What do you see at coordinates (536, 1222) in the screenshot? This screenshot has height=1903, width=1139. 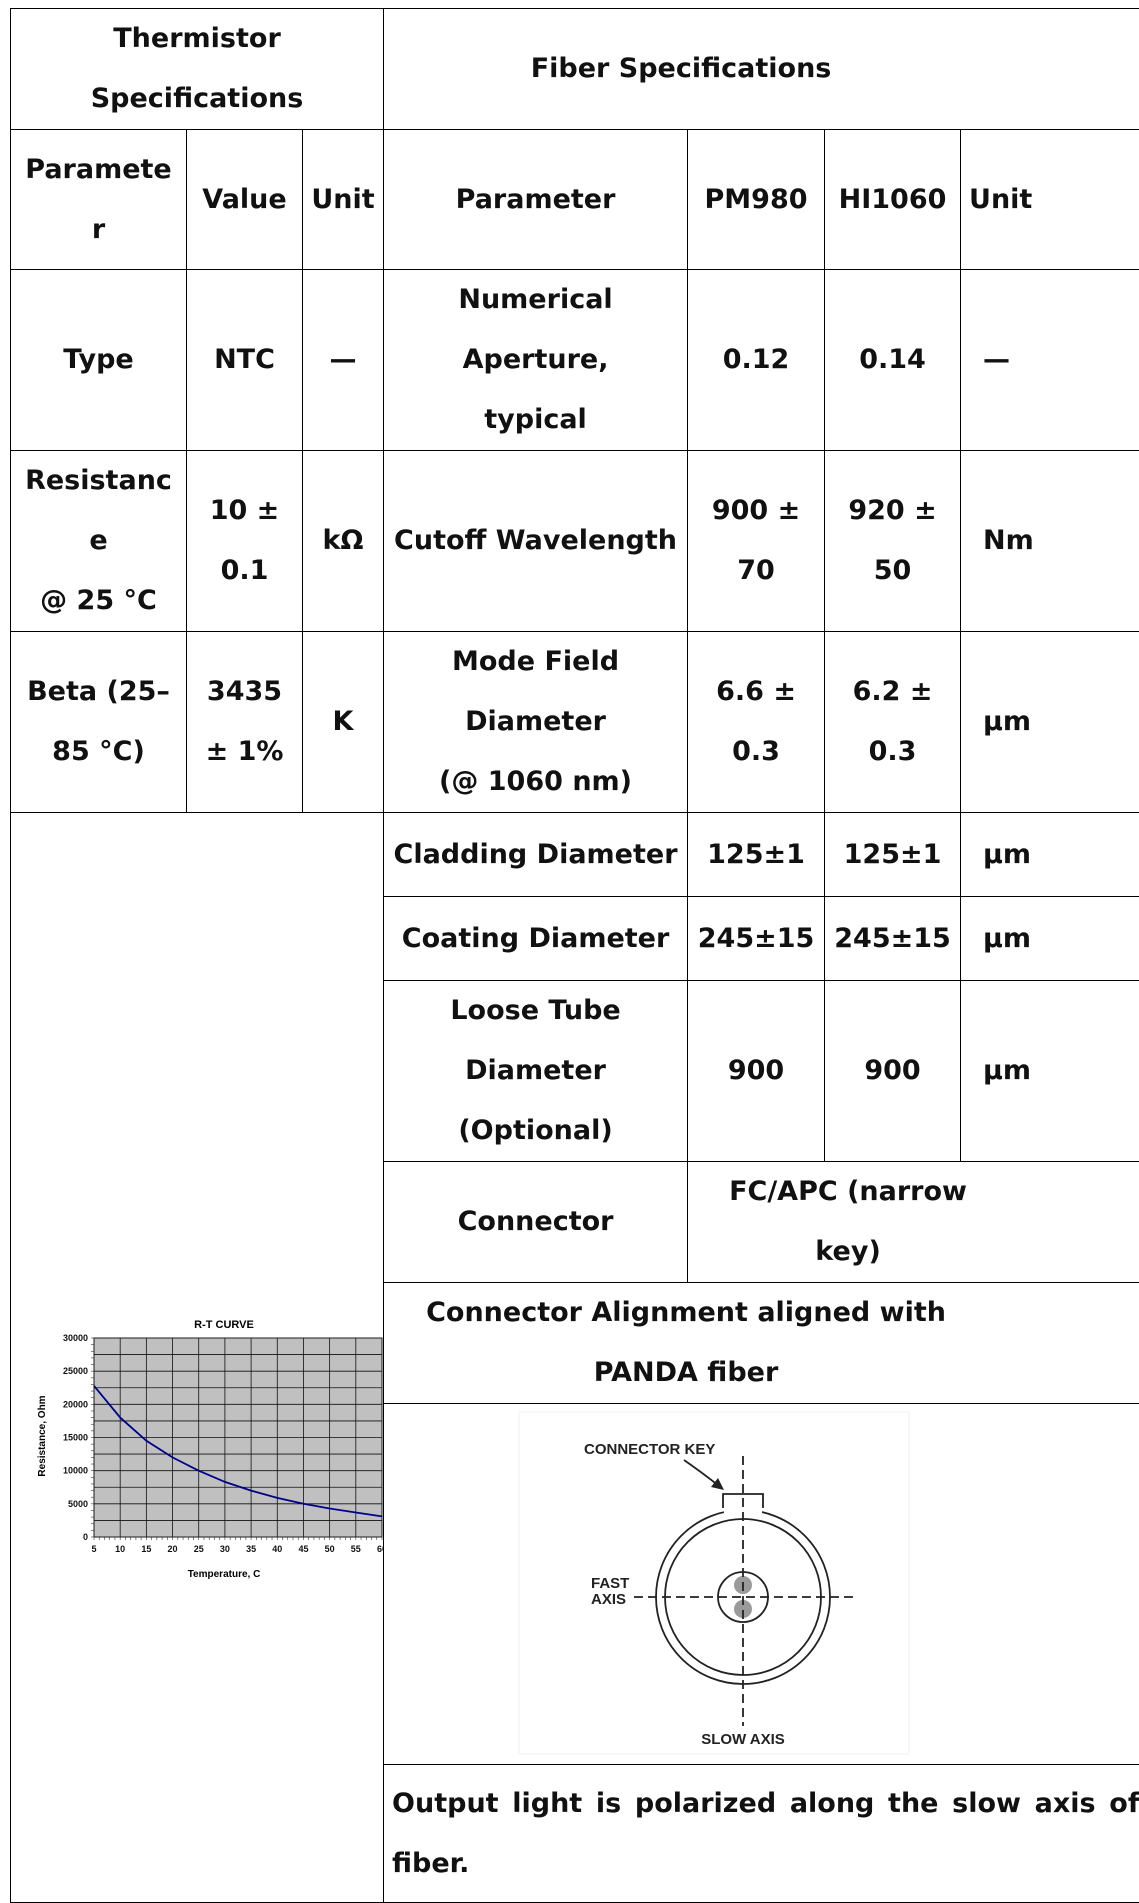 I see `fiber-connector-label: Connector` at bounding box center [536, 1222].